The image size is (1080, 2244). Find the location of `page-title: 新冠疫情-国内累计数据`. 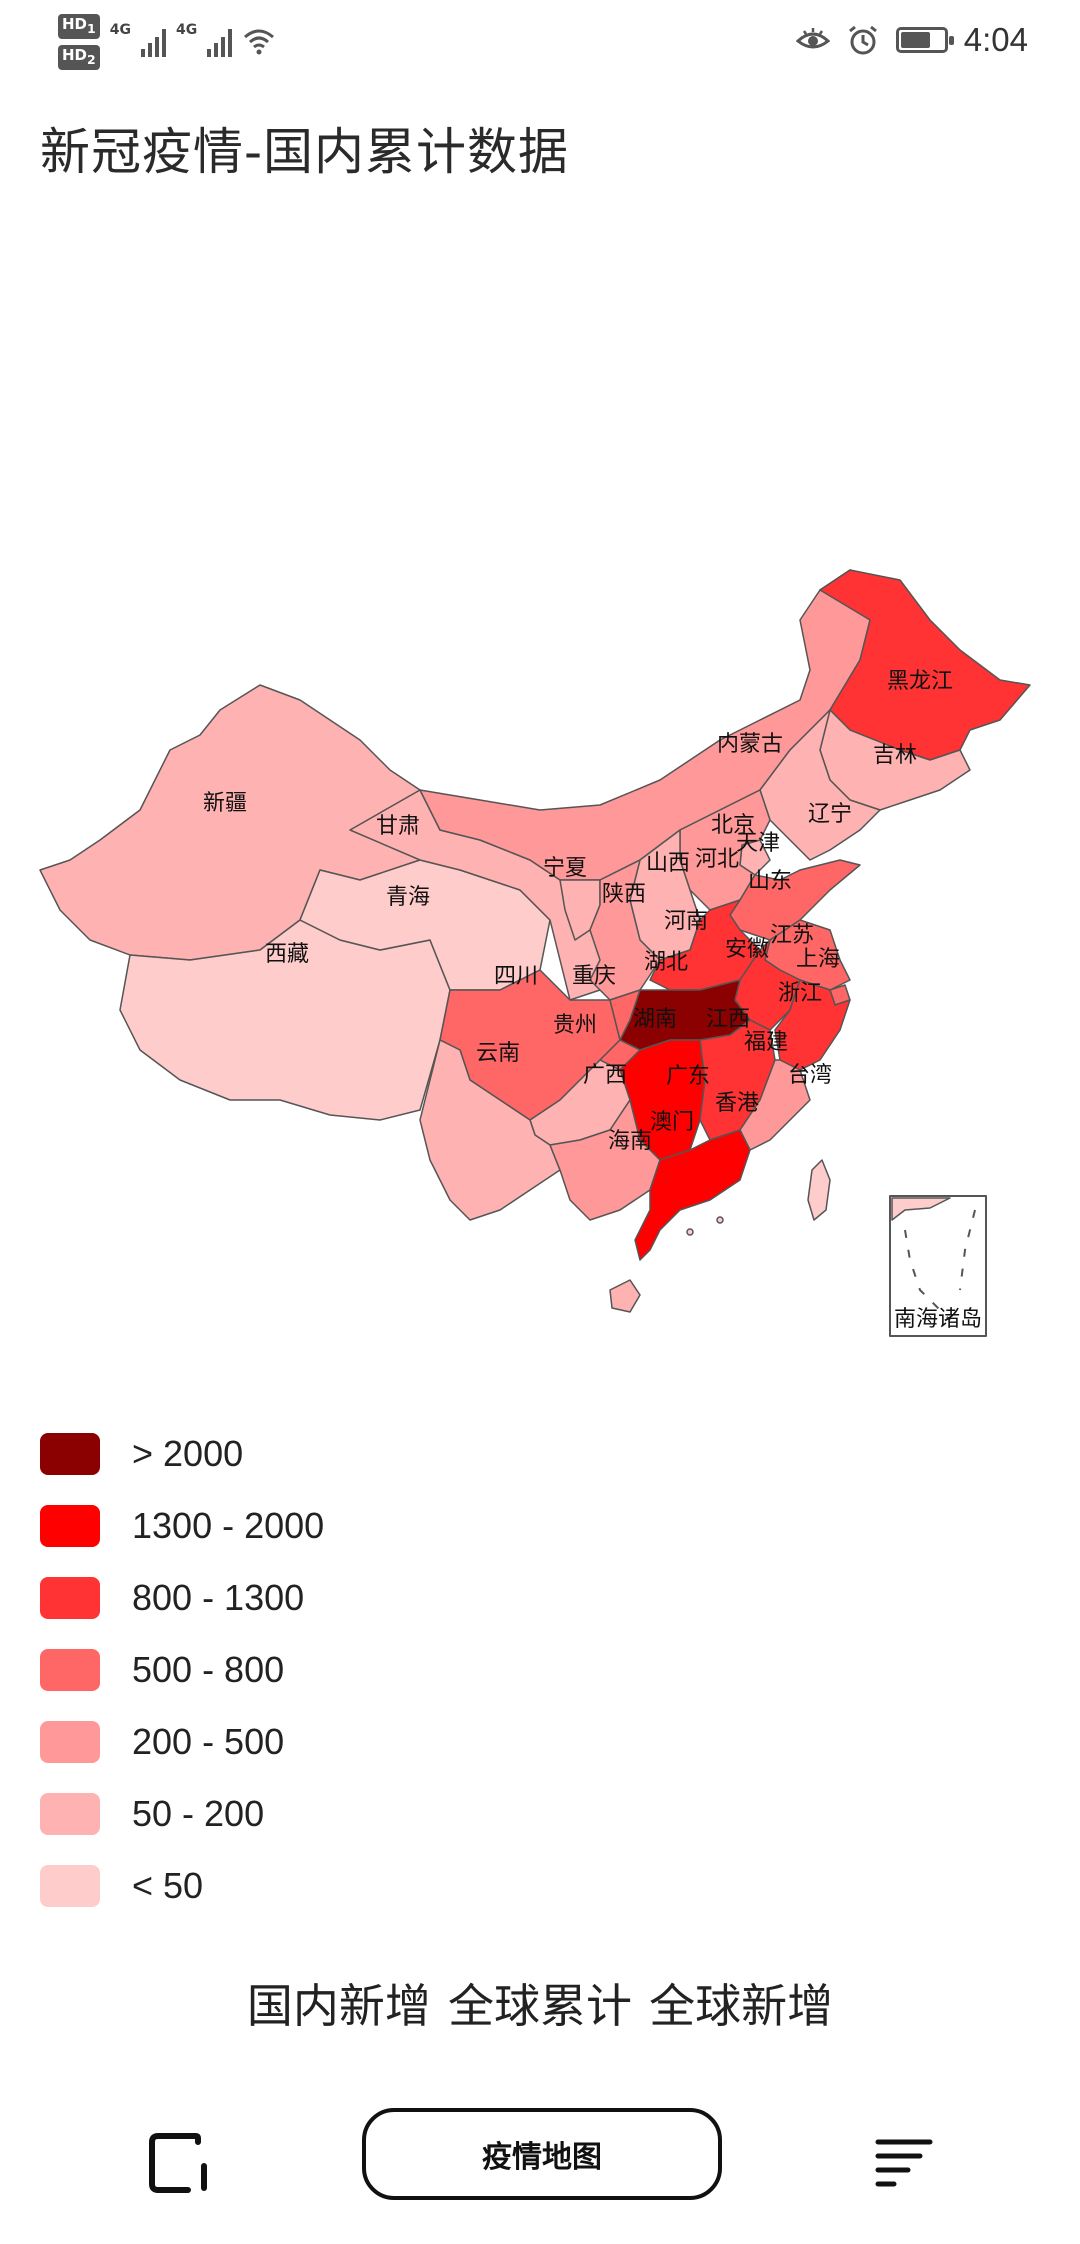

page-title: 新冠疫情-国内累计数据 is located at coordinates (305, 152).